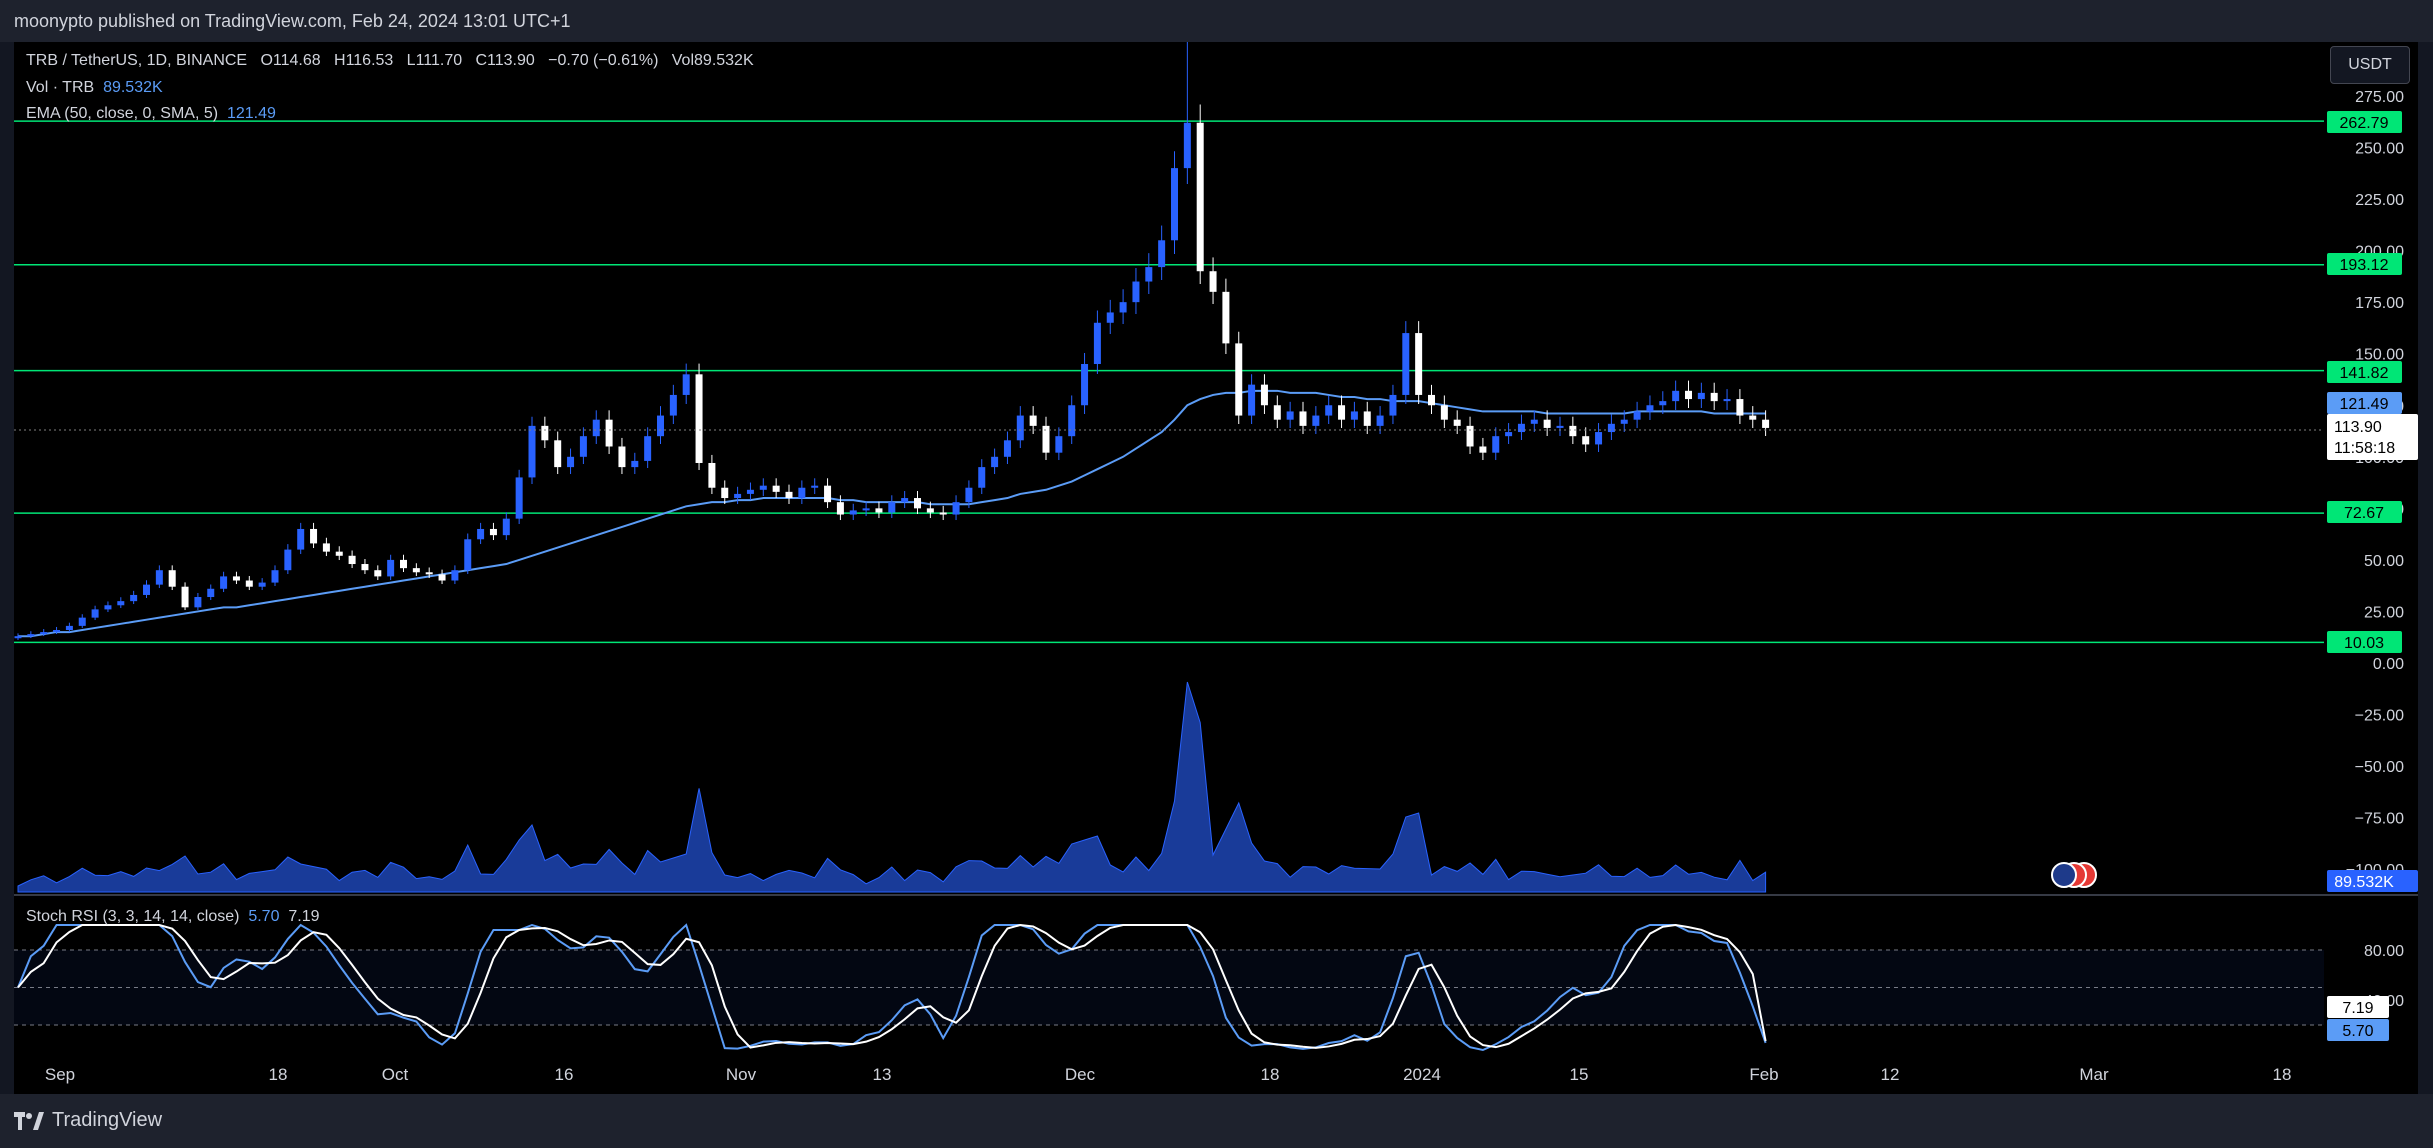  I want to click on tradingview-brand: TradingView, so click(88, 1120).